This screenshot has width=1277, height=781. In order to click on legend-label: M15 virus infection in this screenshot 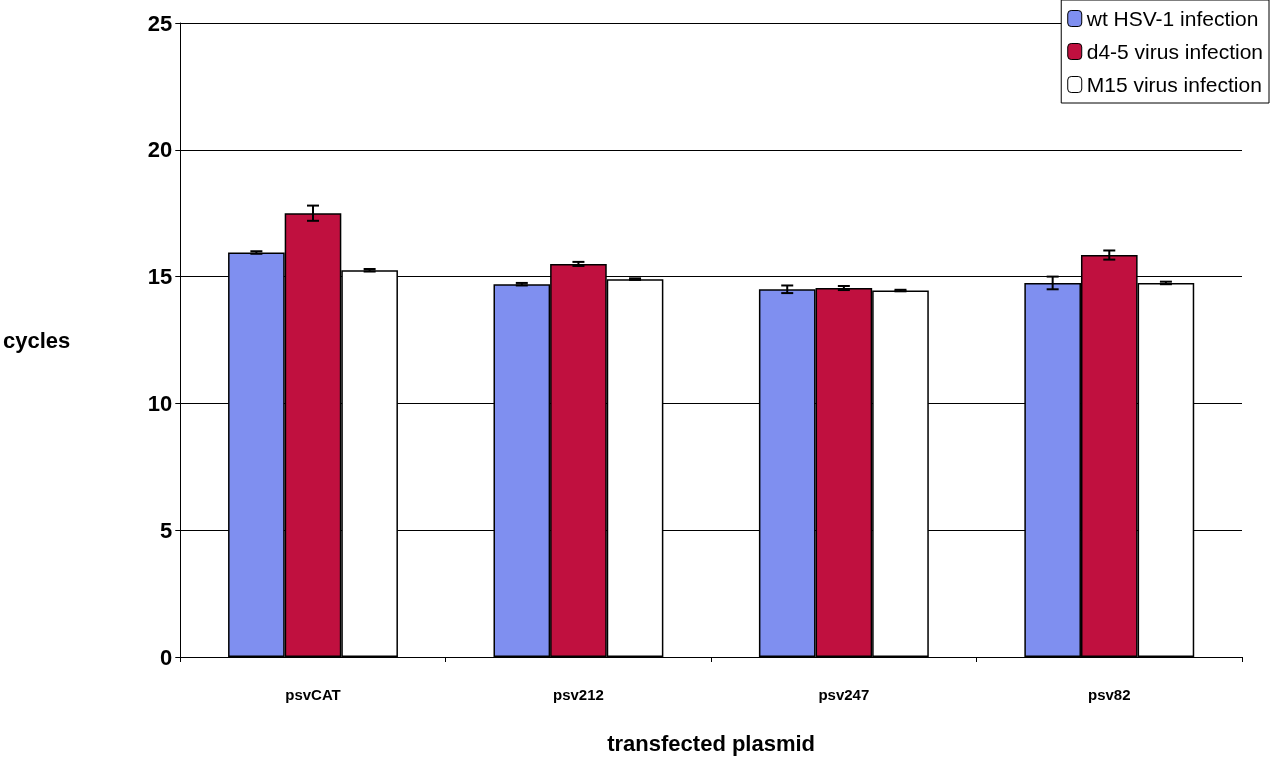, I will do `click(1174, 84)`.